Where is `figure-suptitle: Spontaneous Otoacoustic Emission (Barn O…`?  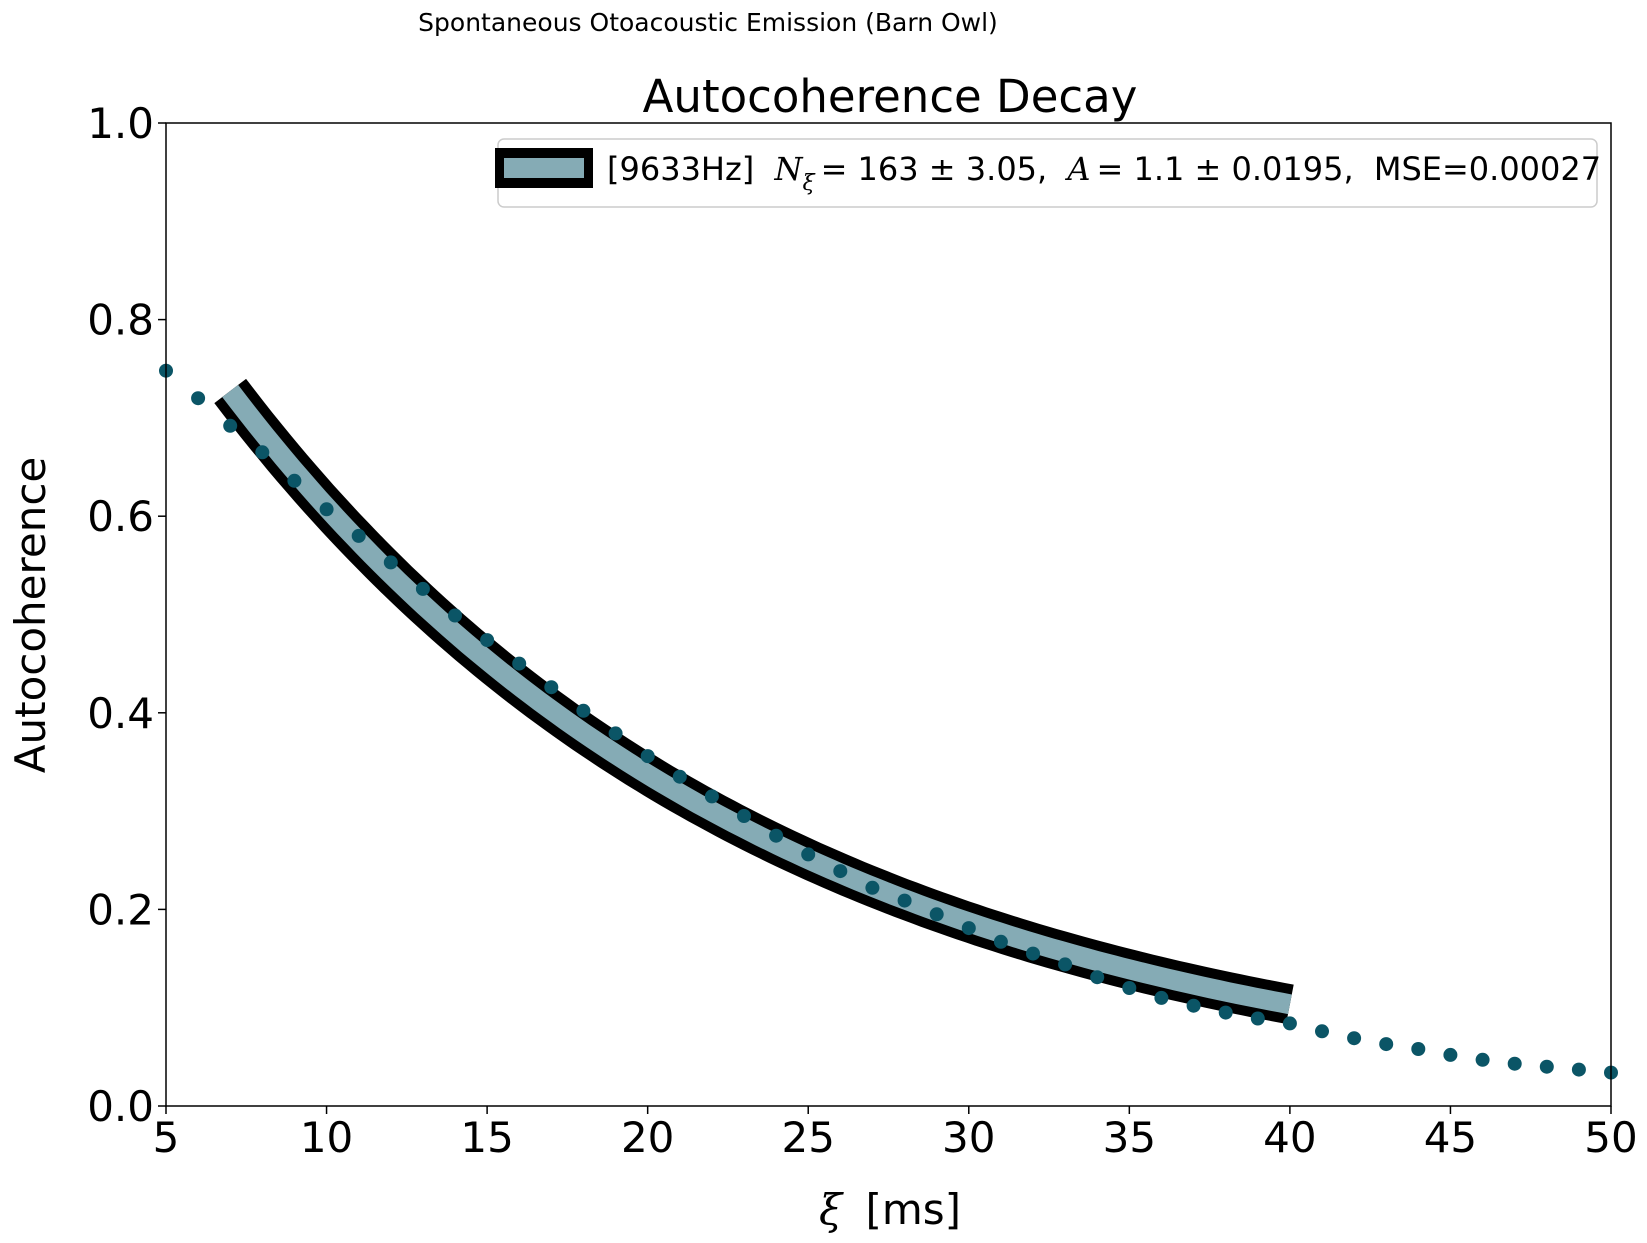 figure-suptitle: Spontaneous Otoacoustic Emission (Barn O… is located at coordinates (708, 22).